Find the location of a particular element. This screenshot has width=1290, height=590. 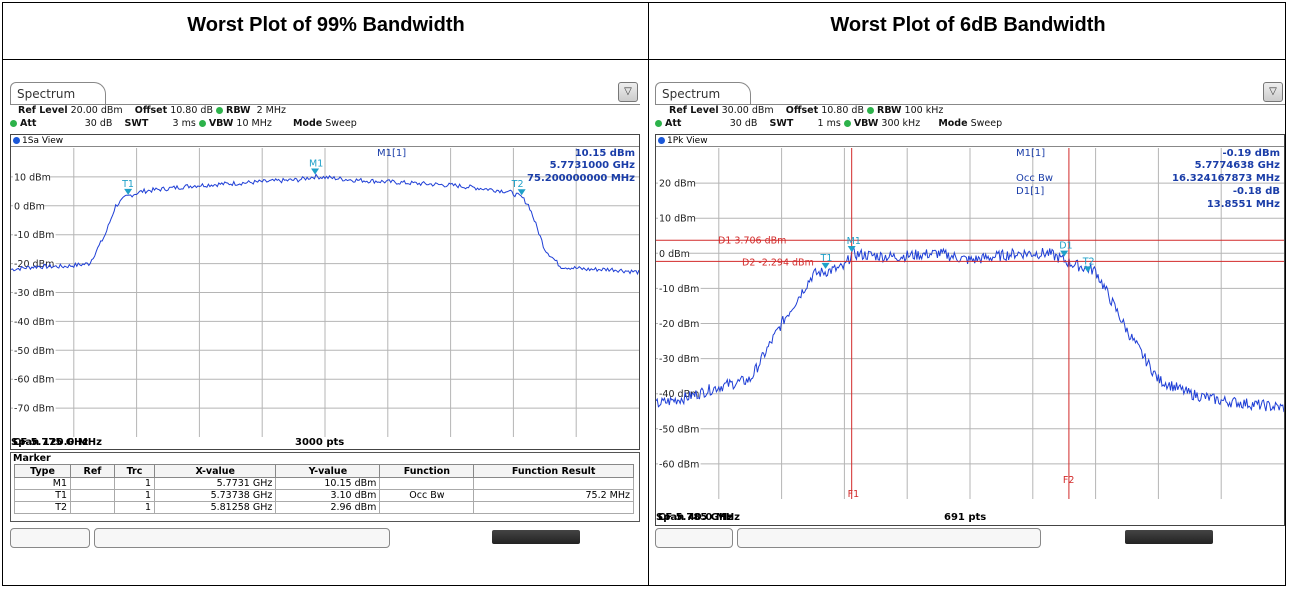

y-tick-label: 10 dBm is located at coordinates (677, 219).